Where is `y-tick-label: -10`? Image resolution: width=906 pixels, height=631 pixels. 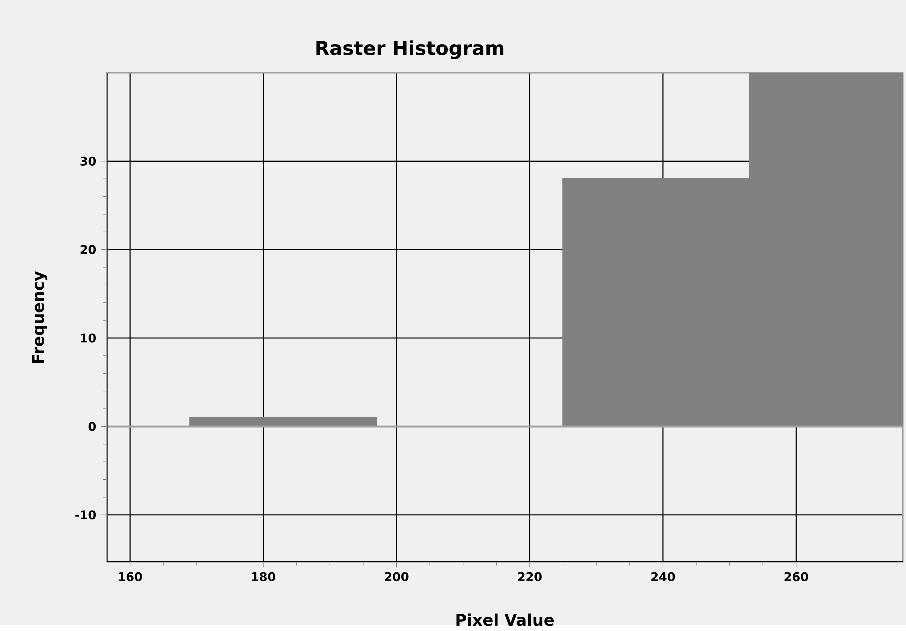 y-tick-label: -10 is located at coordinates (86, 515).